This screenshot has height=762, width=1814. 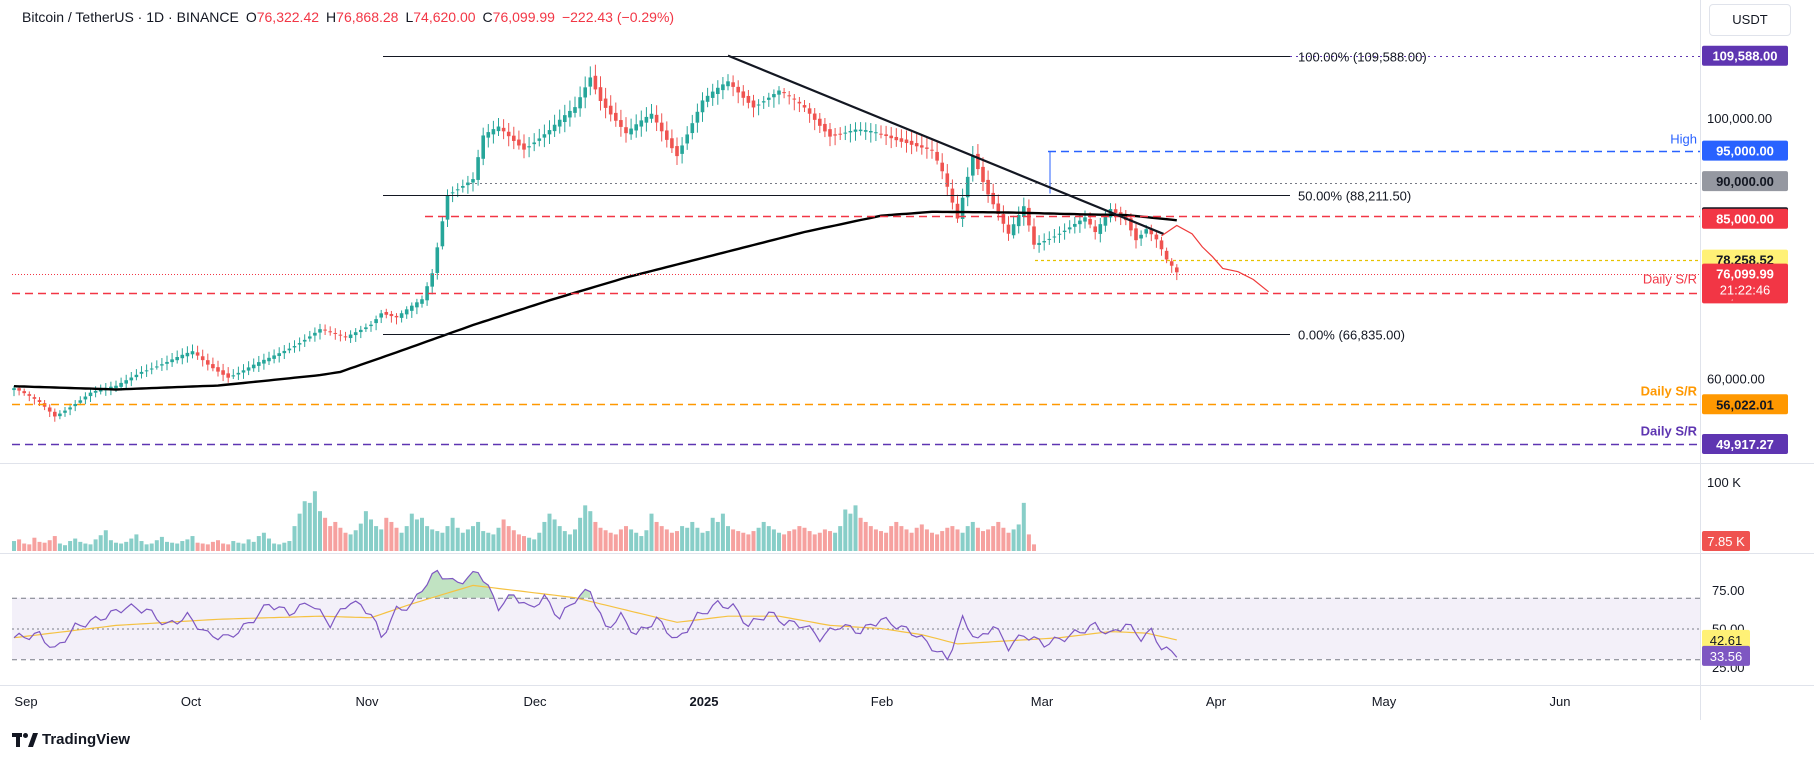 What do you see at coordinates (1042, 701) in the screenshot?
I see `time-tick: Mar` at bounding box center [1042, 701].